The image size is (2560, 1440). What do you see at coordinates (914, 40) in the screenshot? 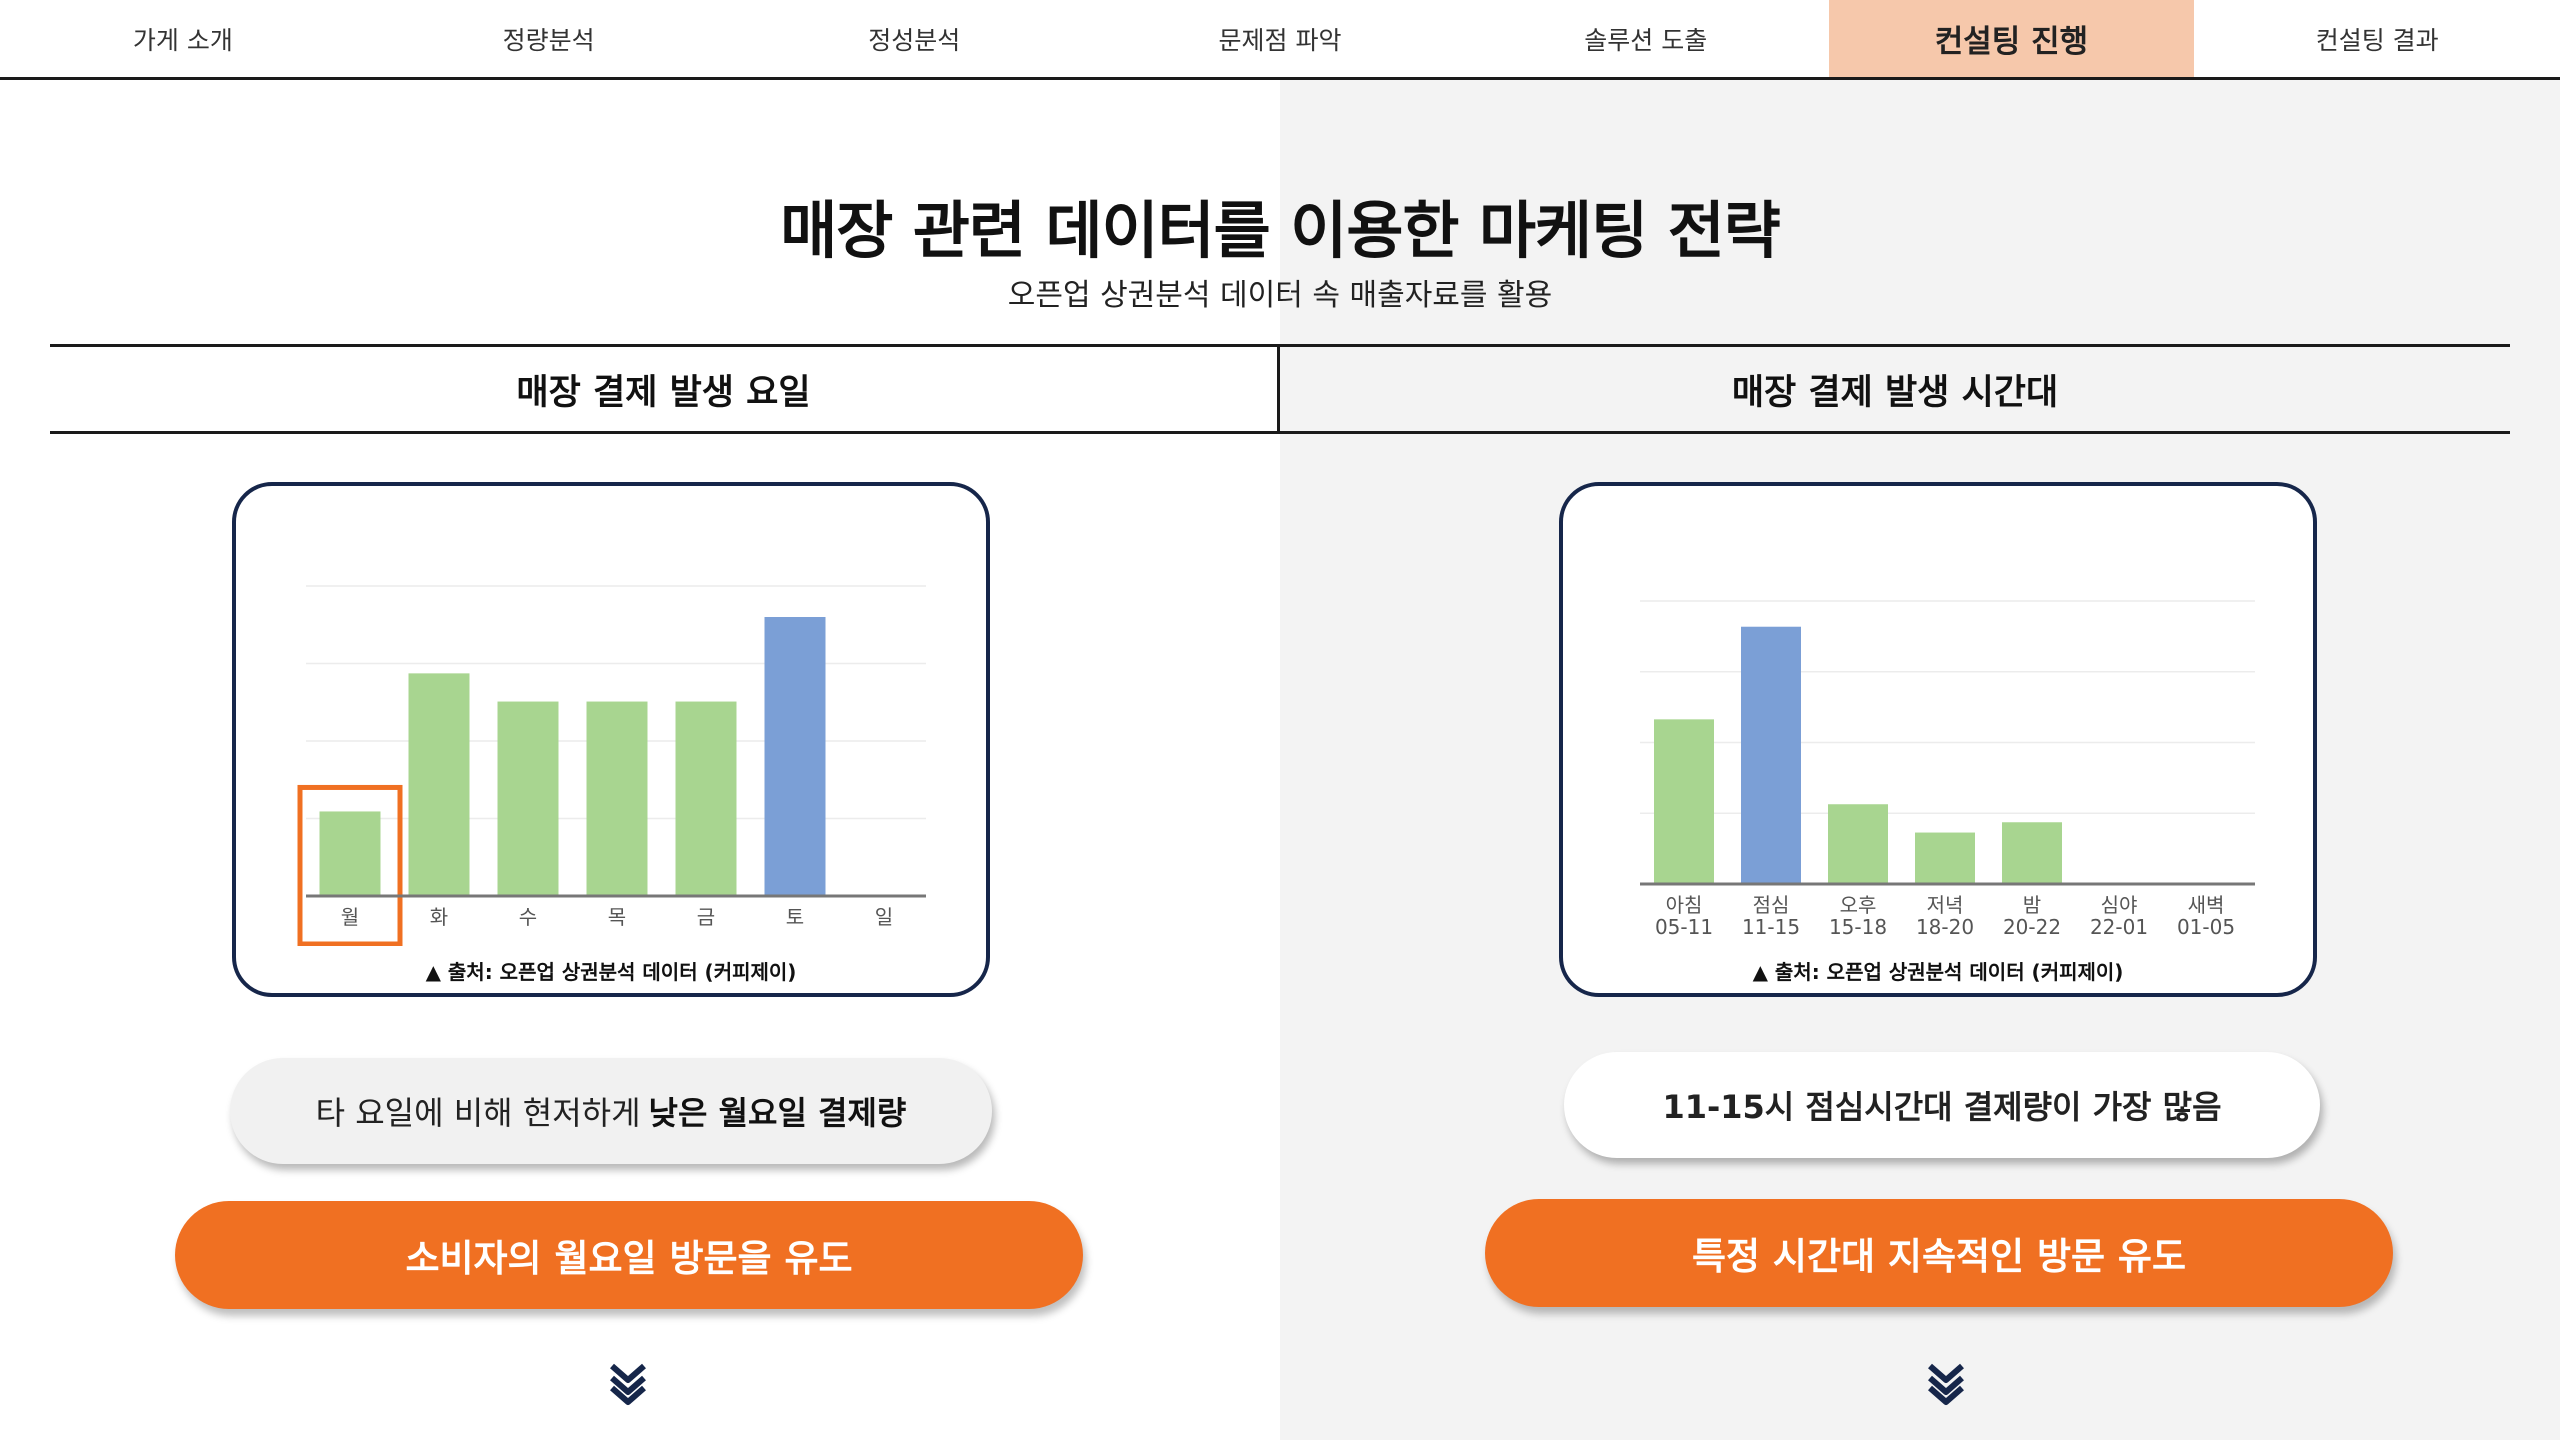
I see `nav-tab-qualitative: 정성분석` at bounding box center [914, 40].